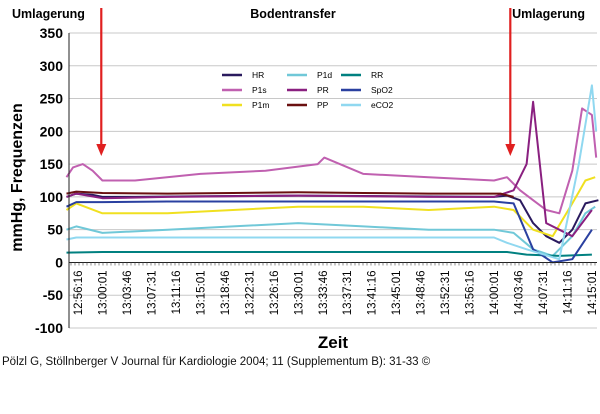 The height and width of the screenshot is (414, 600). What do you see at coordinates (290, 194) in the screenshot?
I see `series-line-pp` at bounding box center [290, 194].